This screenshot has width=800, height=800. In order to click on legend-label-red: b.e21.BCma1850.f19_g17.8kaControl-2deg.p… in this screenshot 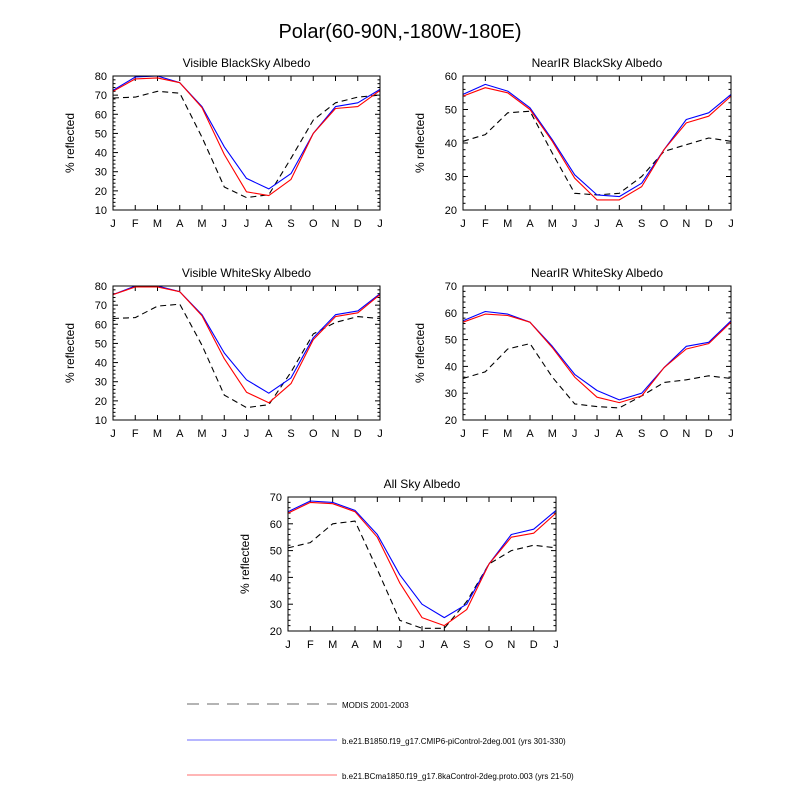, I will do `click(458, 776)`.